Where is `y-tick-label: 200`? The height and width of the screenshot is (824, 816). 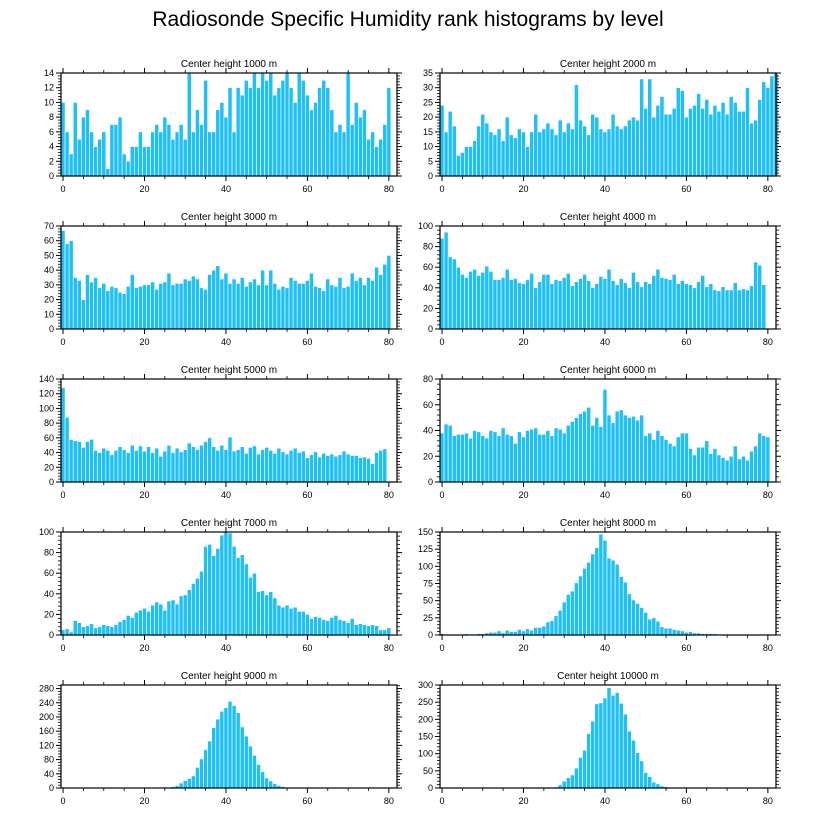 y-tick-label: 200 is located at coordinates (425, 719).